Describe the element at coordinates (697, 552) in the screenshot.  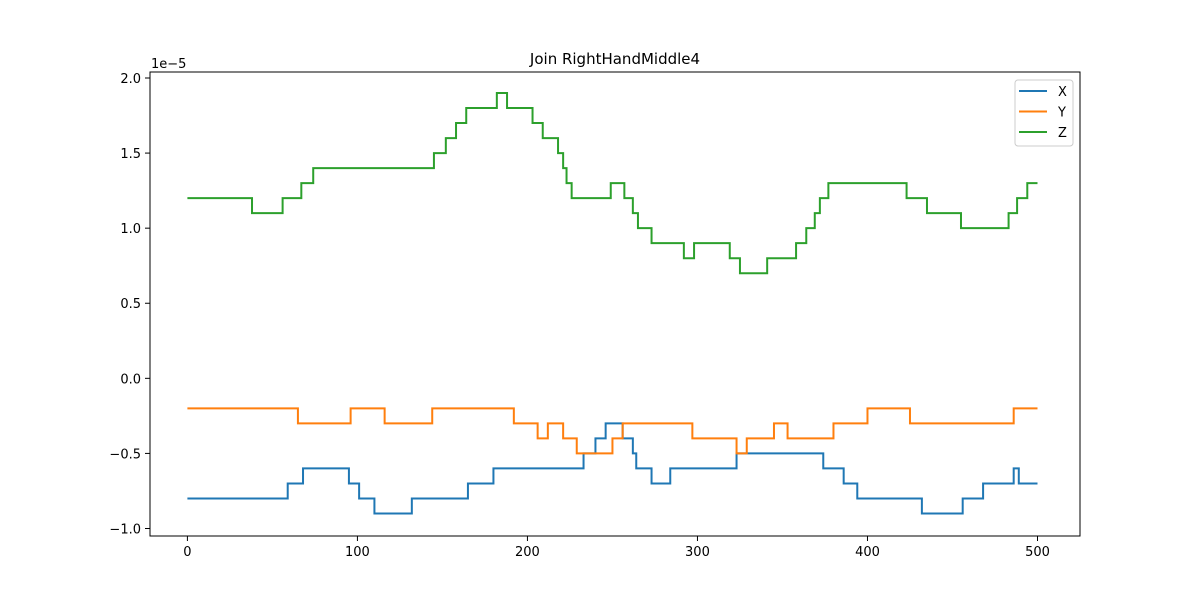
I see `x-tick-label: 300` at that location.